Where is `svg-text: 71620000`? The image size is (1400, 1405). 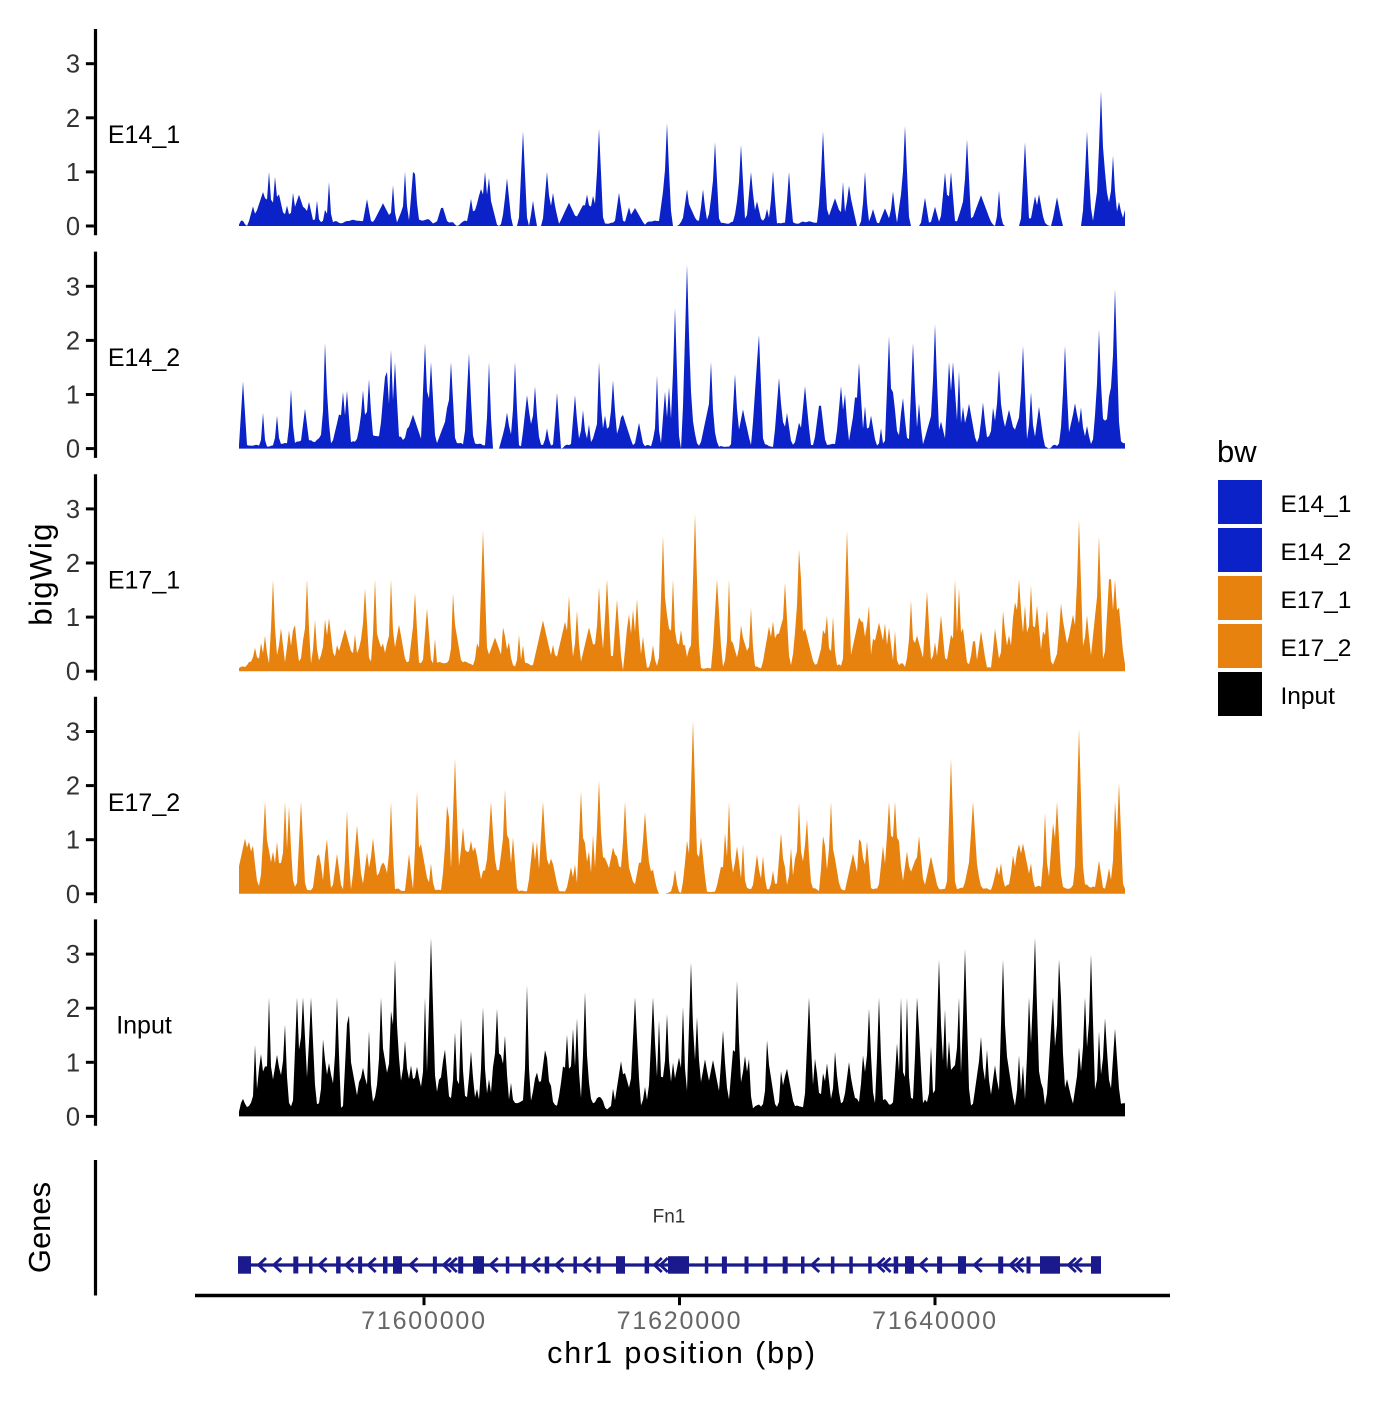
svg-text: 71620000 is located at coordinates (680, 1321).